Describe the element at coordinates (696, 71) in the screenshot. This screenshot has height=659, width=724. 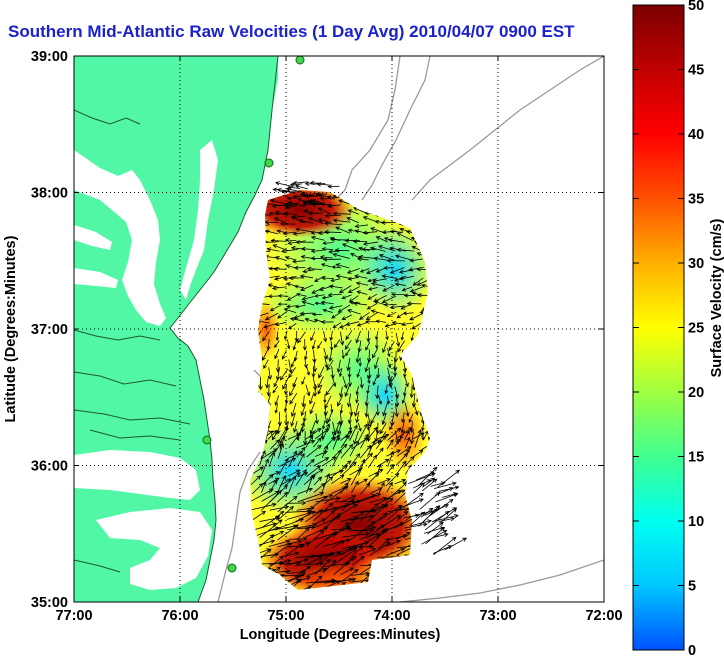
I see `colorbar-tick-label: 45` at that location.